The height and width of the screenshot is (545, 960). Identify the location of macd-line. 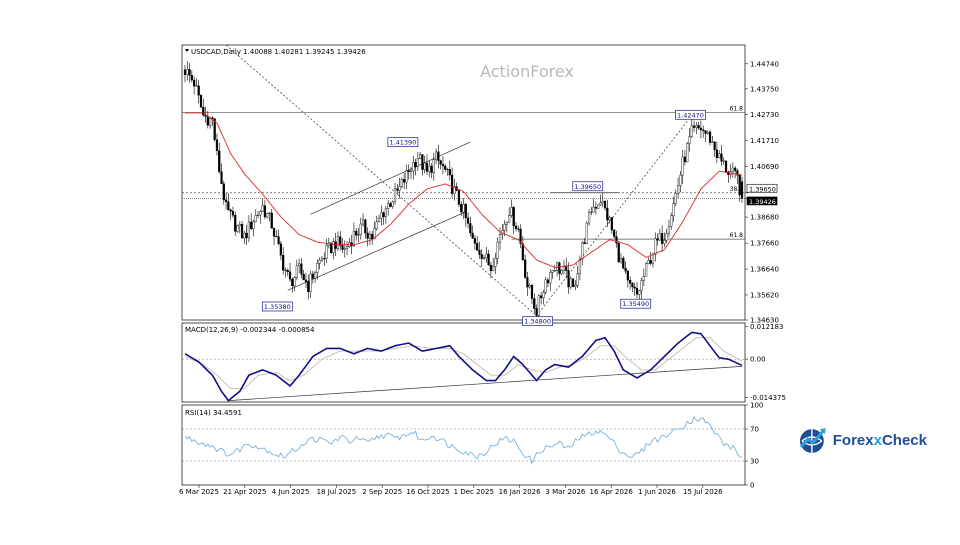
(463, 366).